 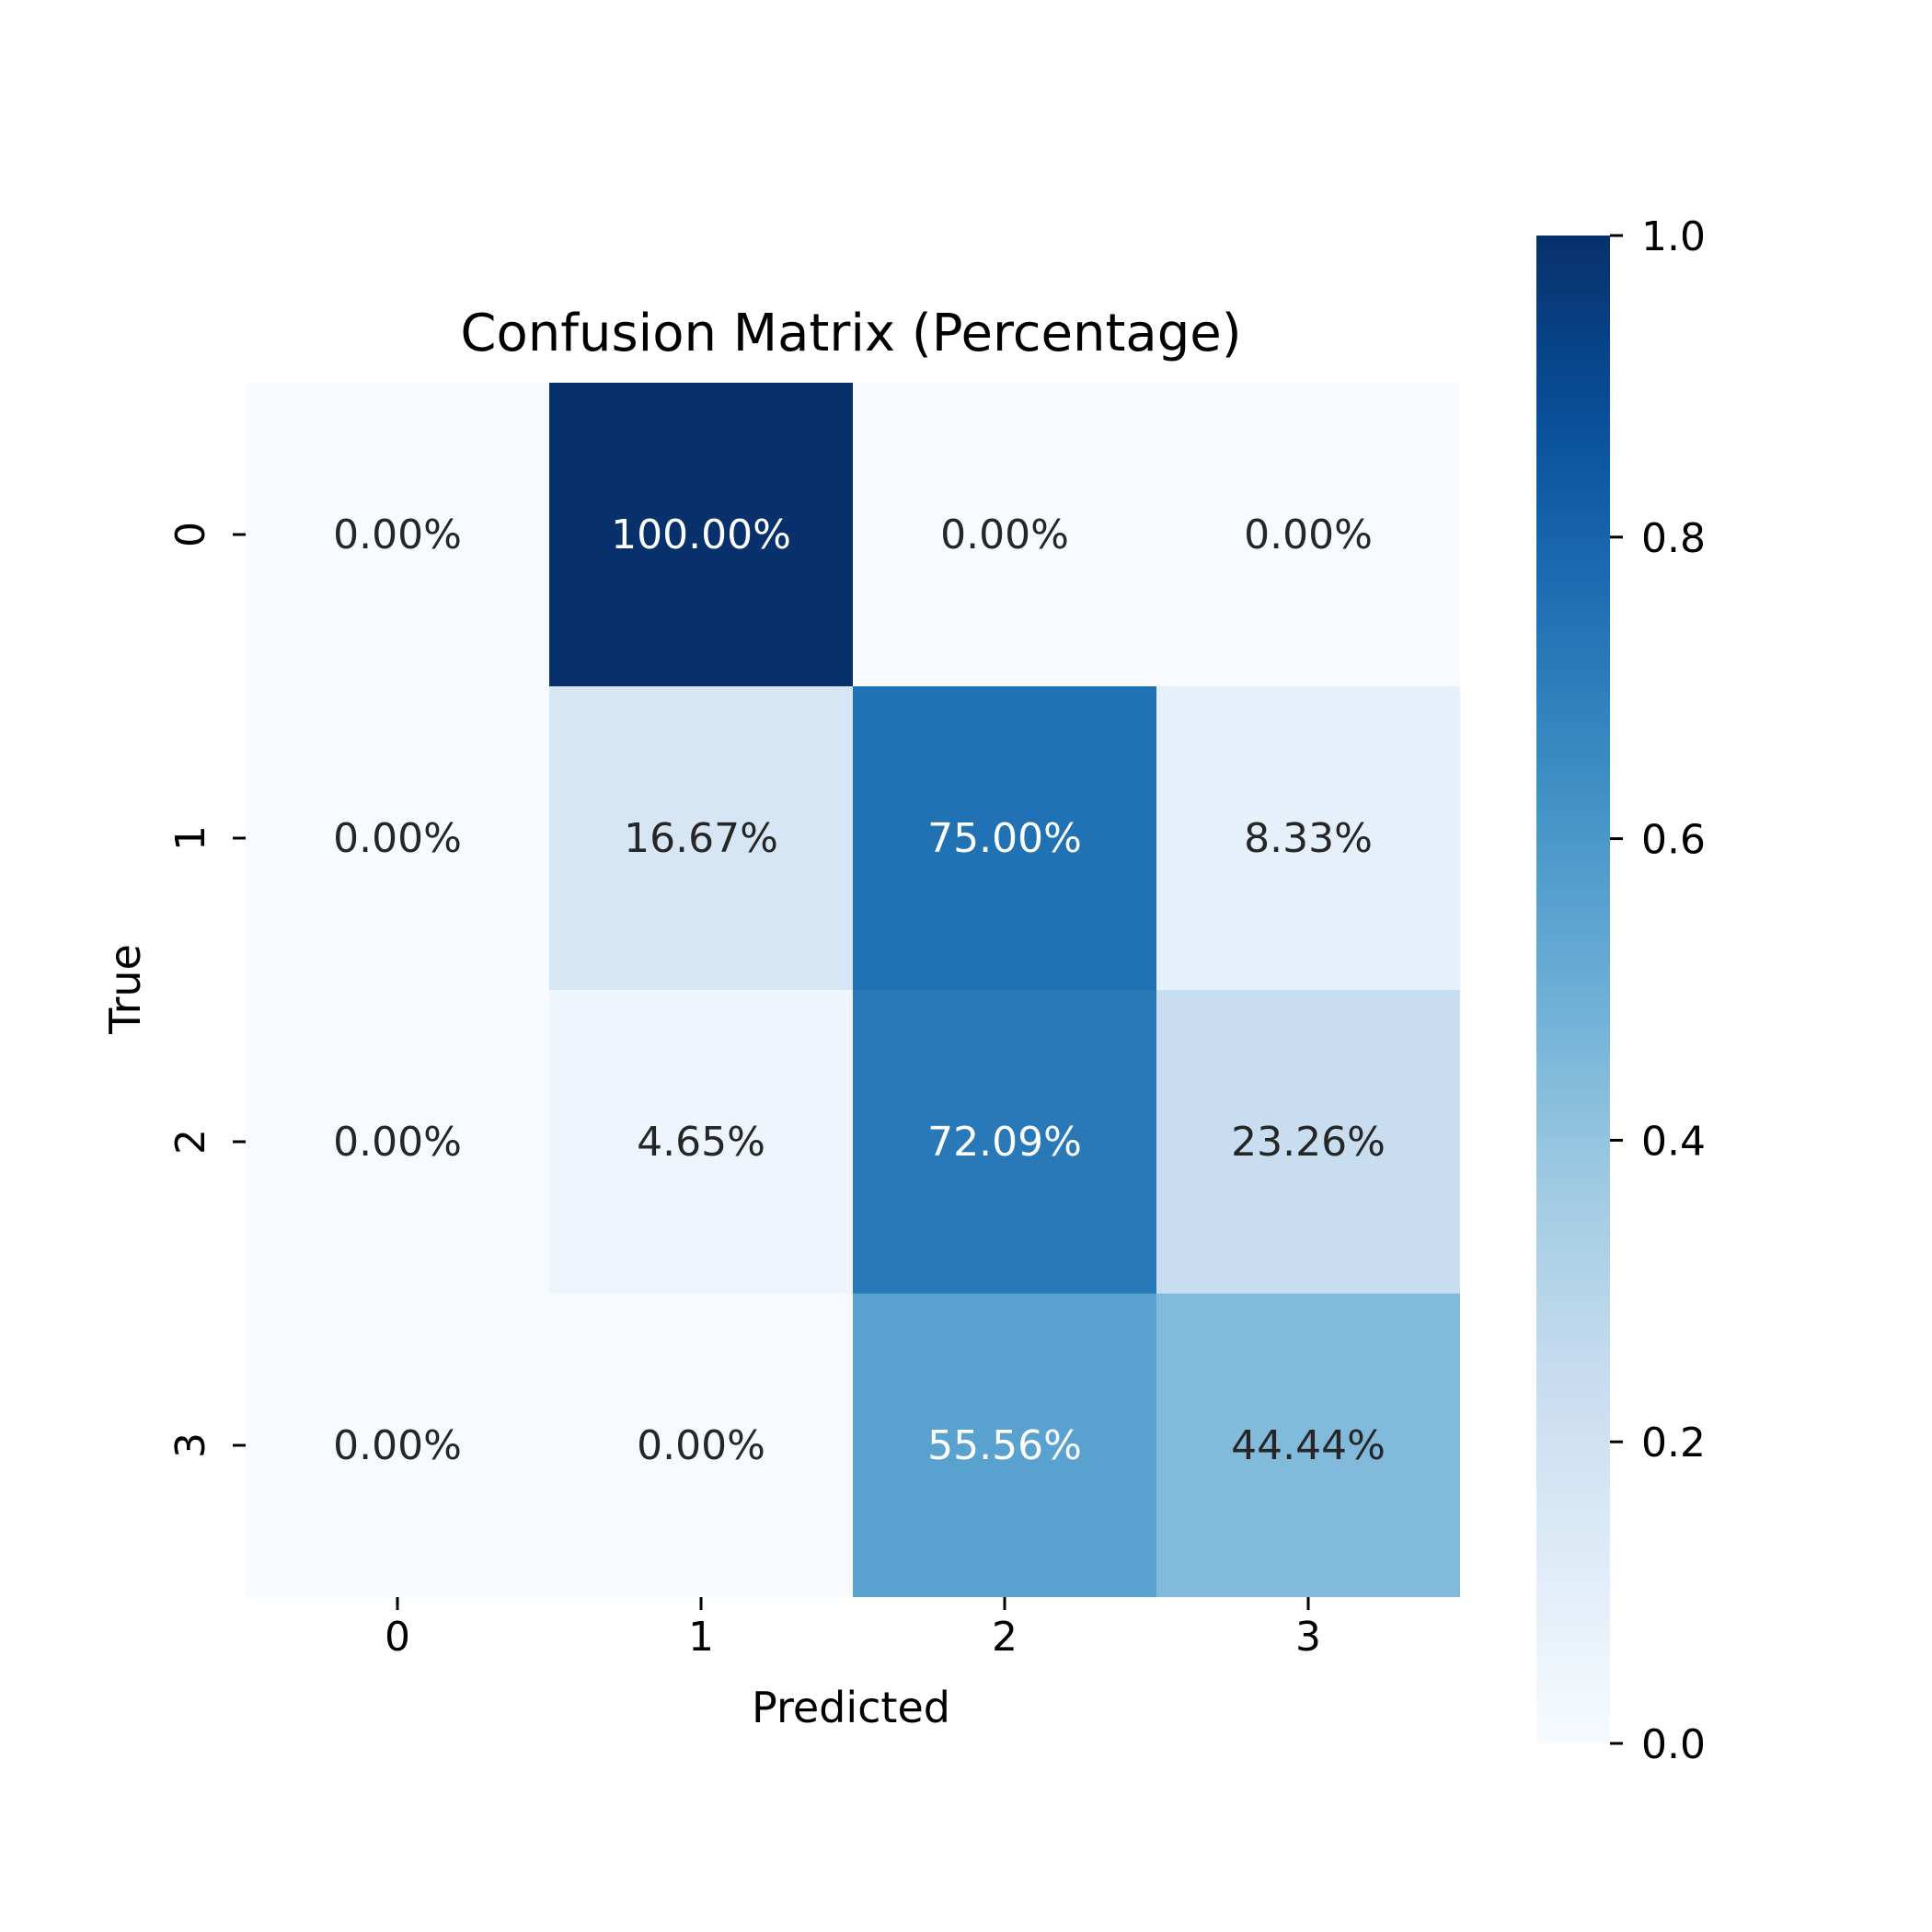 I want to click on colorbar-ticks: 0.0 0.2 0.4 0.6 0.8 1.0, so click(x=1658, y=991).